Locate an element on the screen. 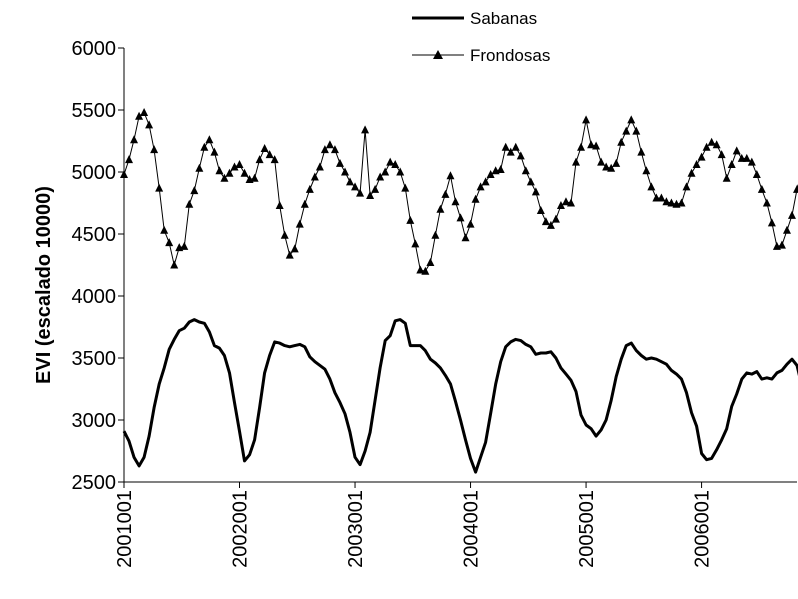 Image resolution: width=798 pixels, height=599 pixels. legend-label-sabanas: Sabanas is located at coordinates (503, 18).